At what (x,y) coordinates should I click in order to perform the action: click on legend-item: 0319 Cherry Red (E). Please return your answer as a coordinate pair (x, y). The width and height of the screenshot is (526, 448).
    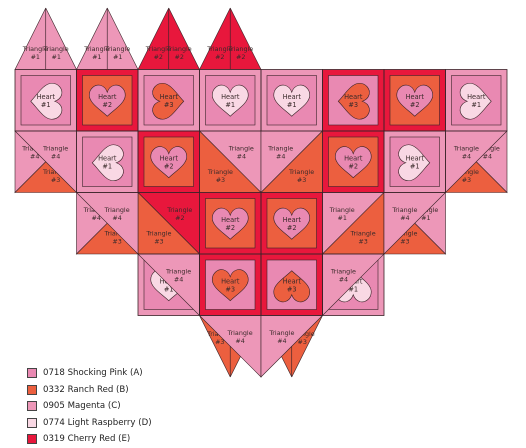
    Looking at the image, I should click on (89, 439).